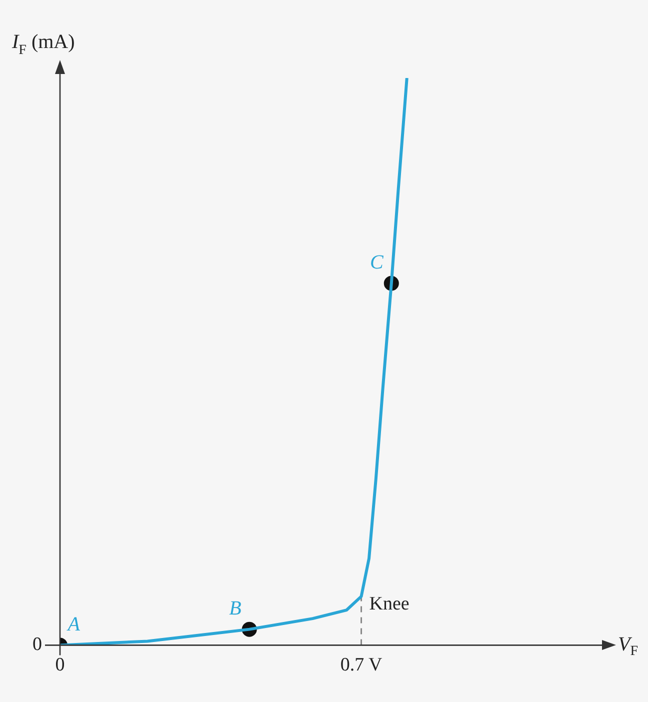  Describe the element at coordinates (37, 645) in the screenshot. I see `text: 0` at that location.